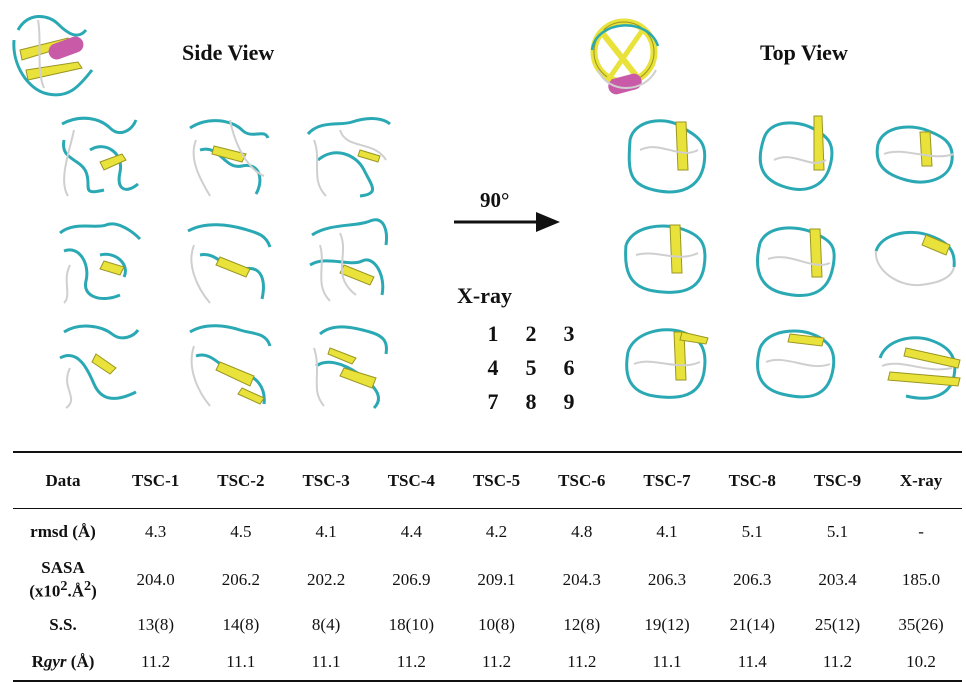 The height and width of the screenshot is (682, 966). Describe the element at coordinates (625, 56) in the screenshot. I see `xray-top-structure` at that location.